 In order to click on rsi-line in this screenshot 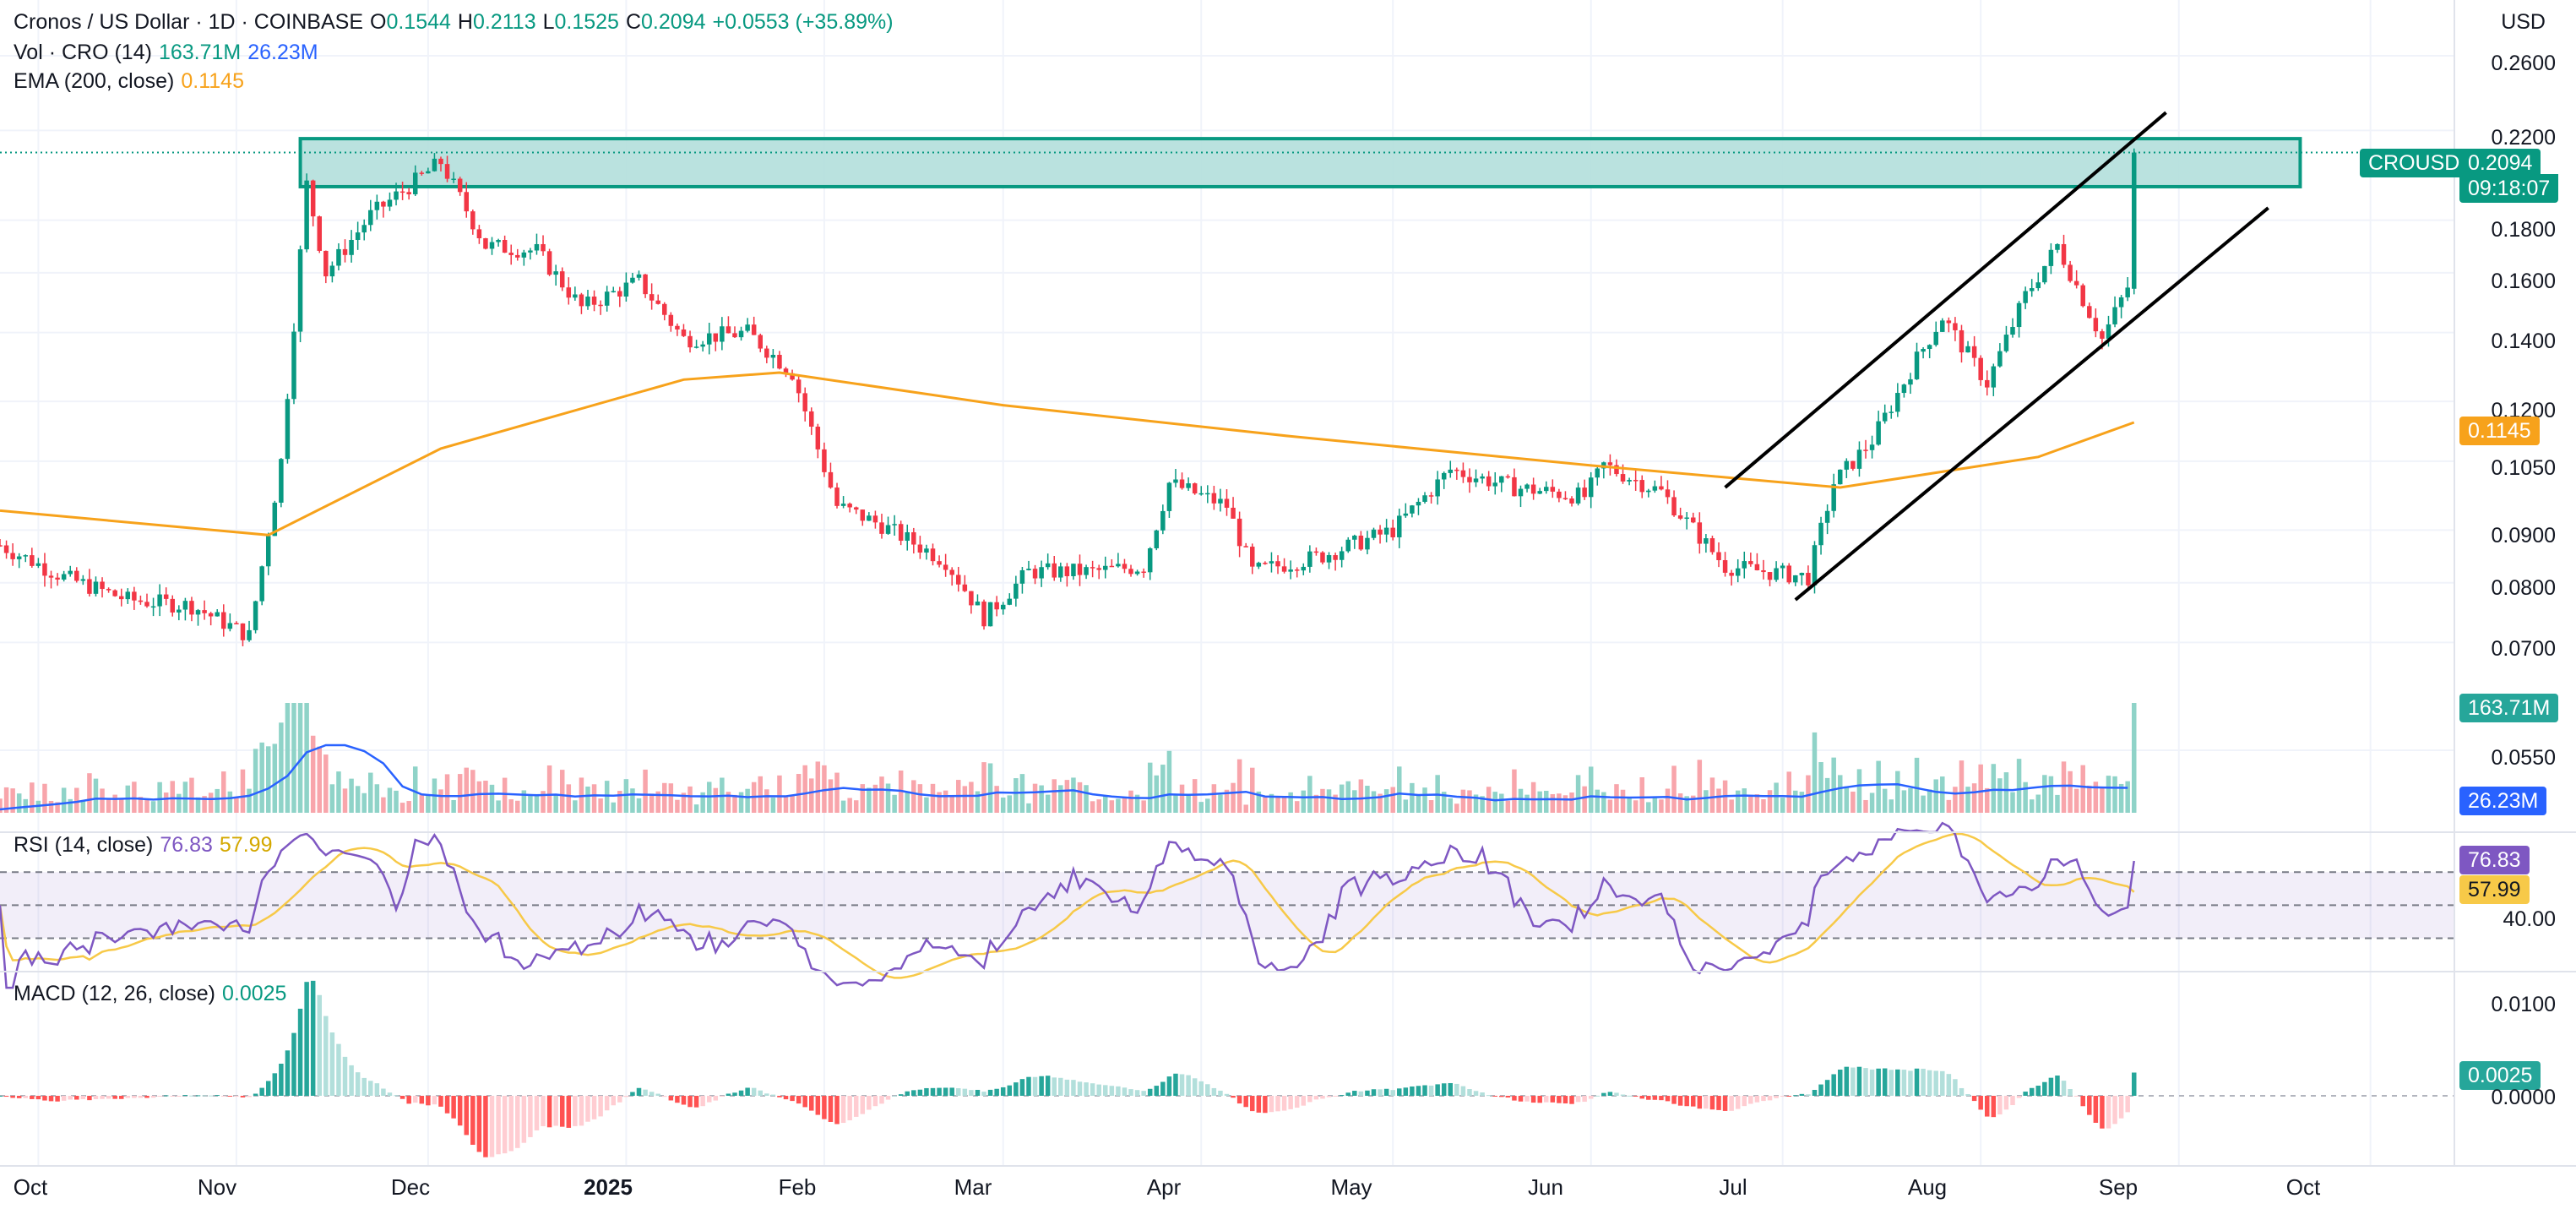, I will do `click(1067, 905)`.